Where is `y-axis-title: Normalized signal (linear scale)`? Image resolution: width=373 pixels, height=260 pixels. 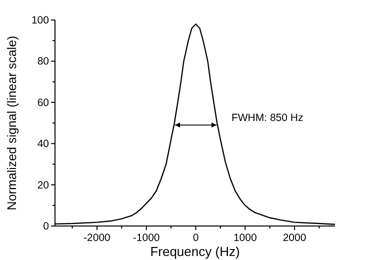 y-axis-title: Normalized signal (linear scale) is located at coordinates (12, 123).